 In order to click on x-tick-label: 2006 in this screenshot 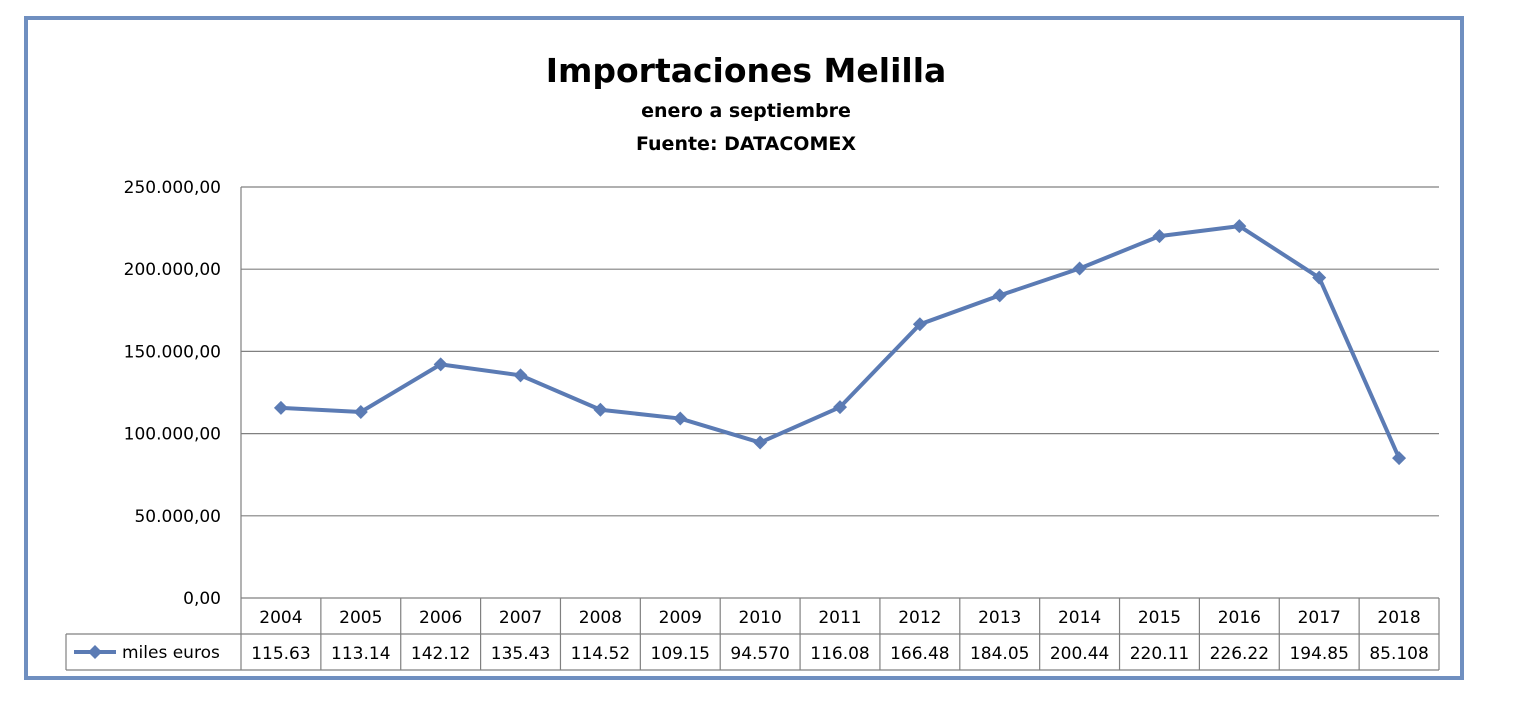, I will do `click(440, 618)`.